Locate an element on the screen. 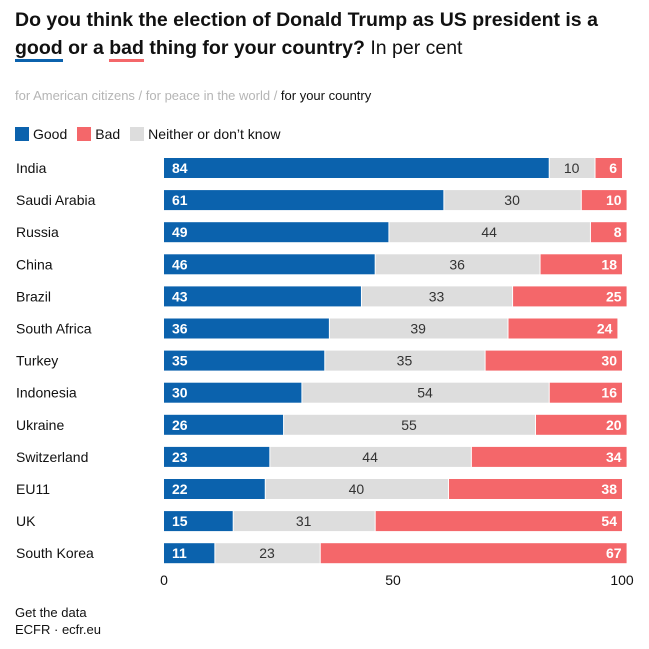 This screenshot has width=649, height=649. data-label: 6 is located at coordinates (613, 168).